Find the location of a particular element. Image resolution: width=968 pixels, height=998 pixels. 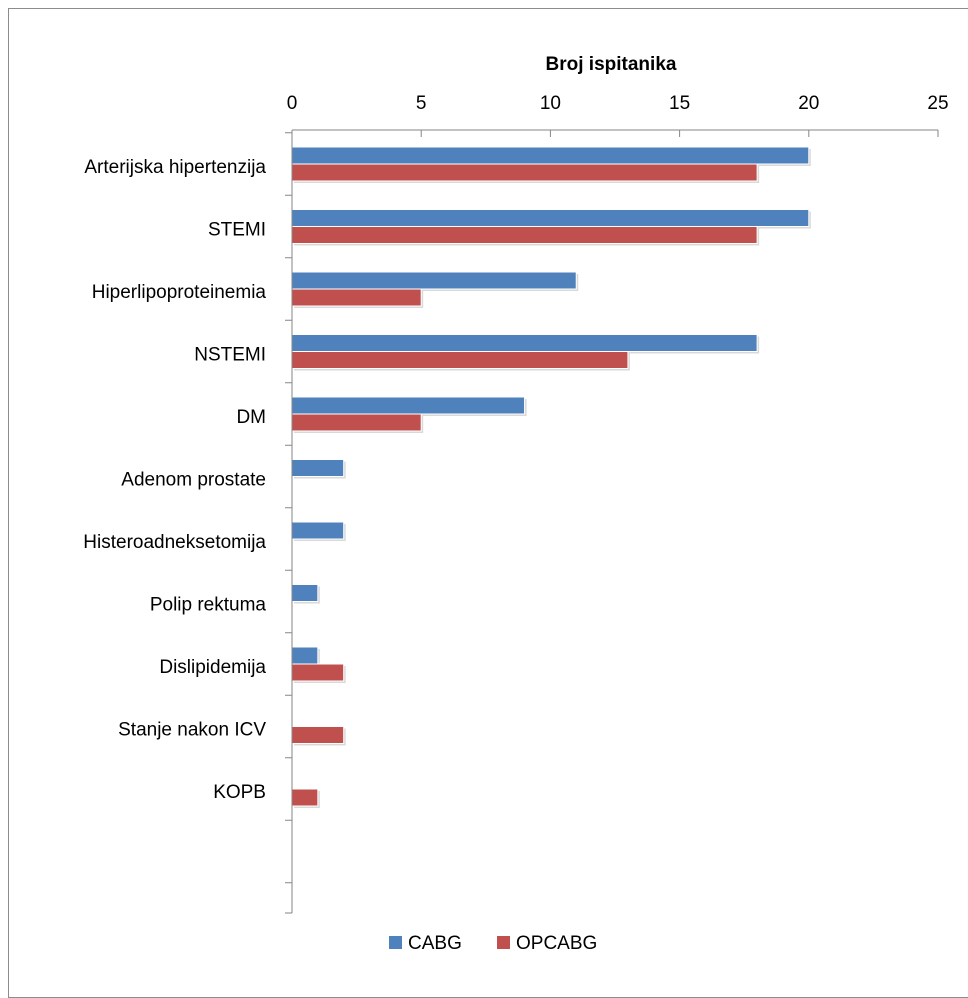

category-label: STEMI is located at coordinates (237, 230).